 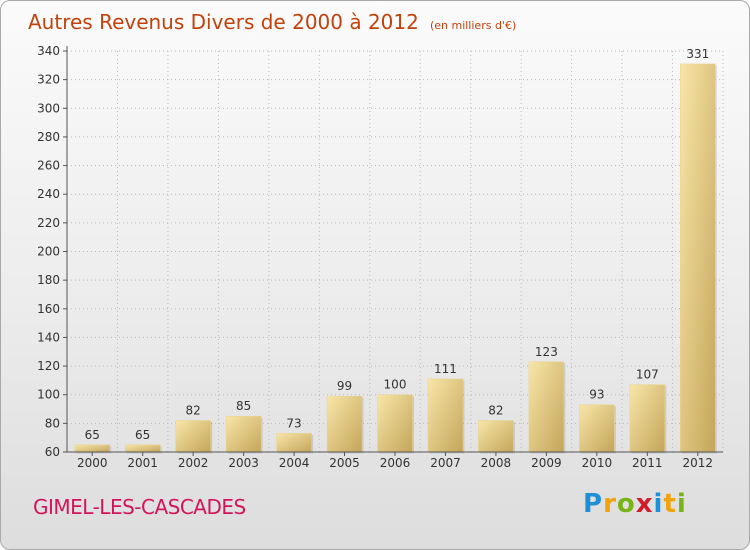 What do you see at coordinates (48, 80) in the screenshot?
I see `y-tick-label: 320` at bounding box center [48, 80].